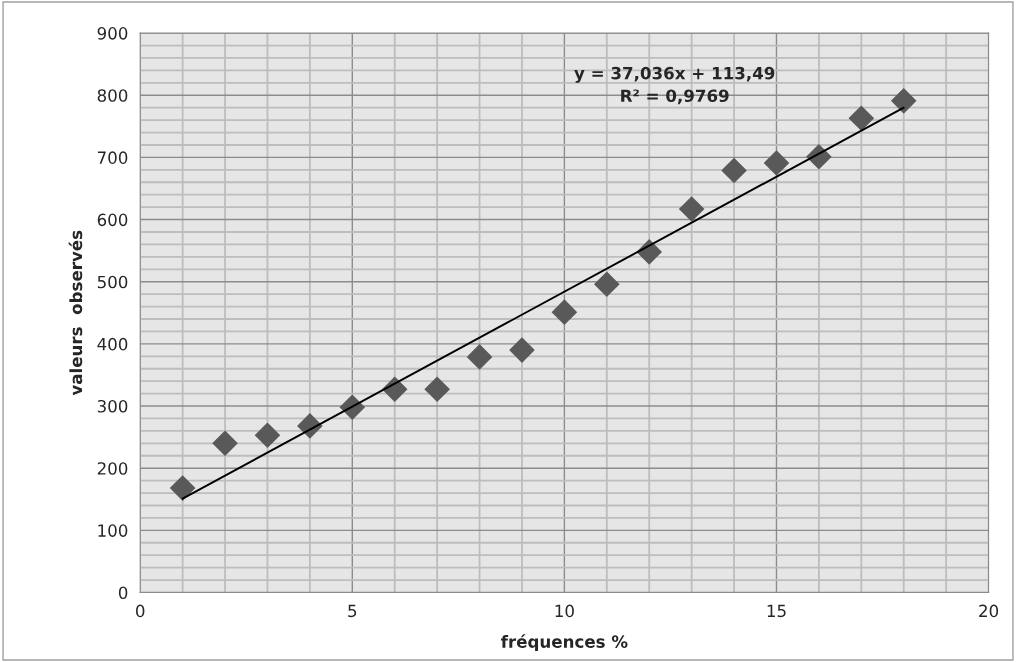 The width and height of the screenshot is (1016, 662). I want to click on y-tick-label: 800, so click(112, 95).